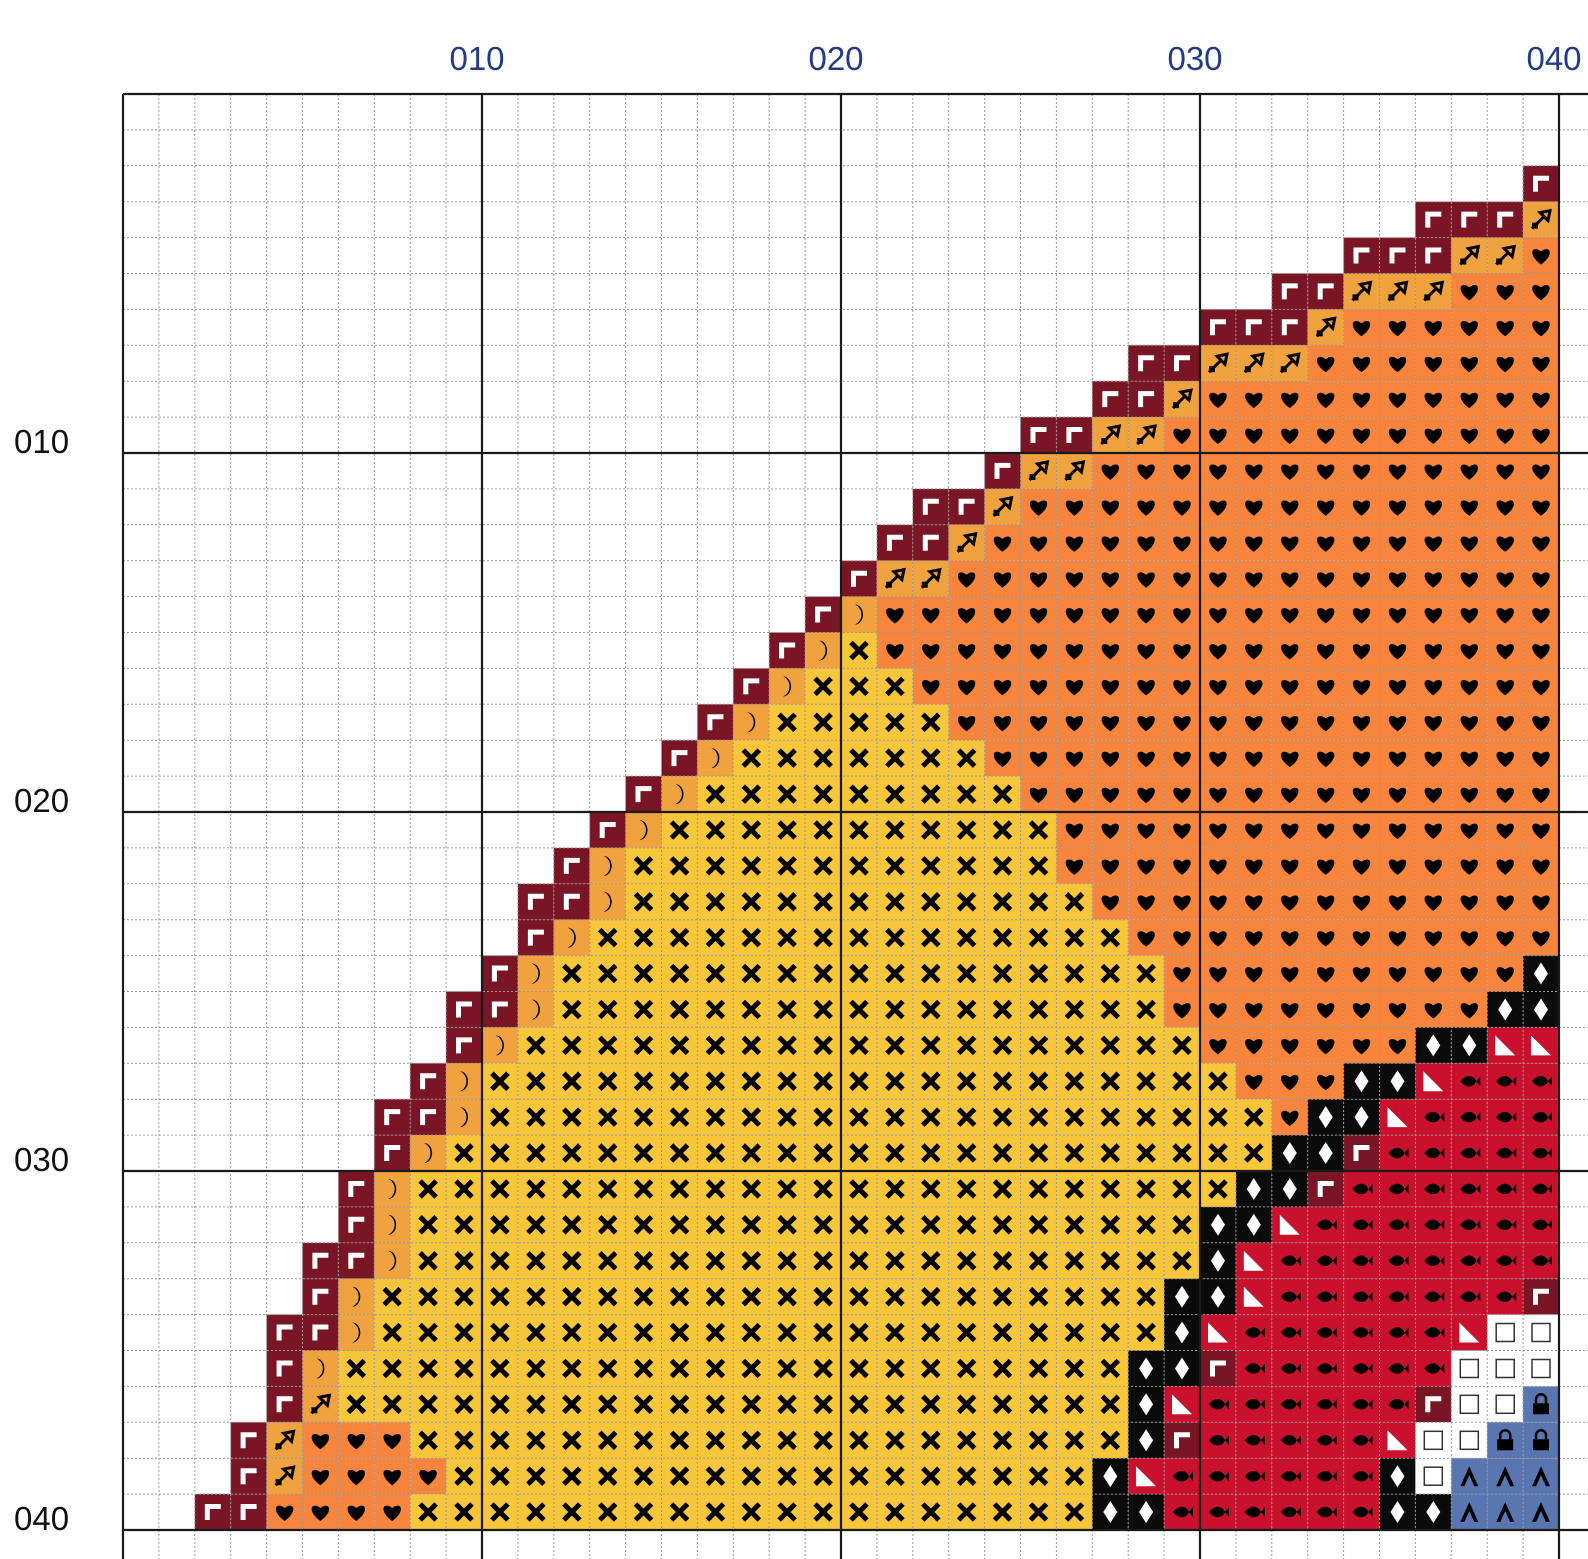 Image resolution: width=1588 pixels, height=1559 pixels. I want to click on diamond-symbol, so click(1361, 1081).